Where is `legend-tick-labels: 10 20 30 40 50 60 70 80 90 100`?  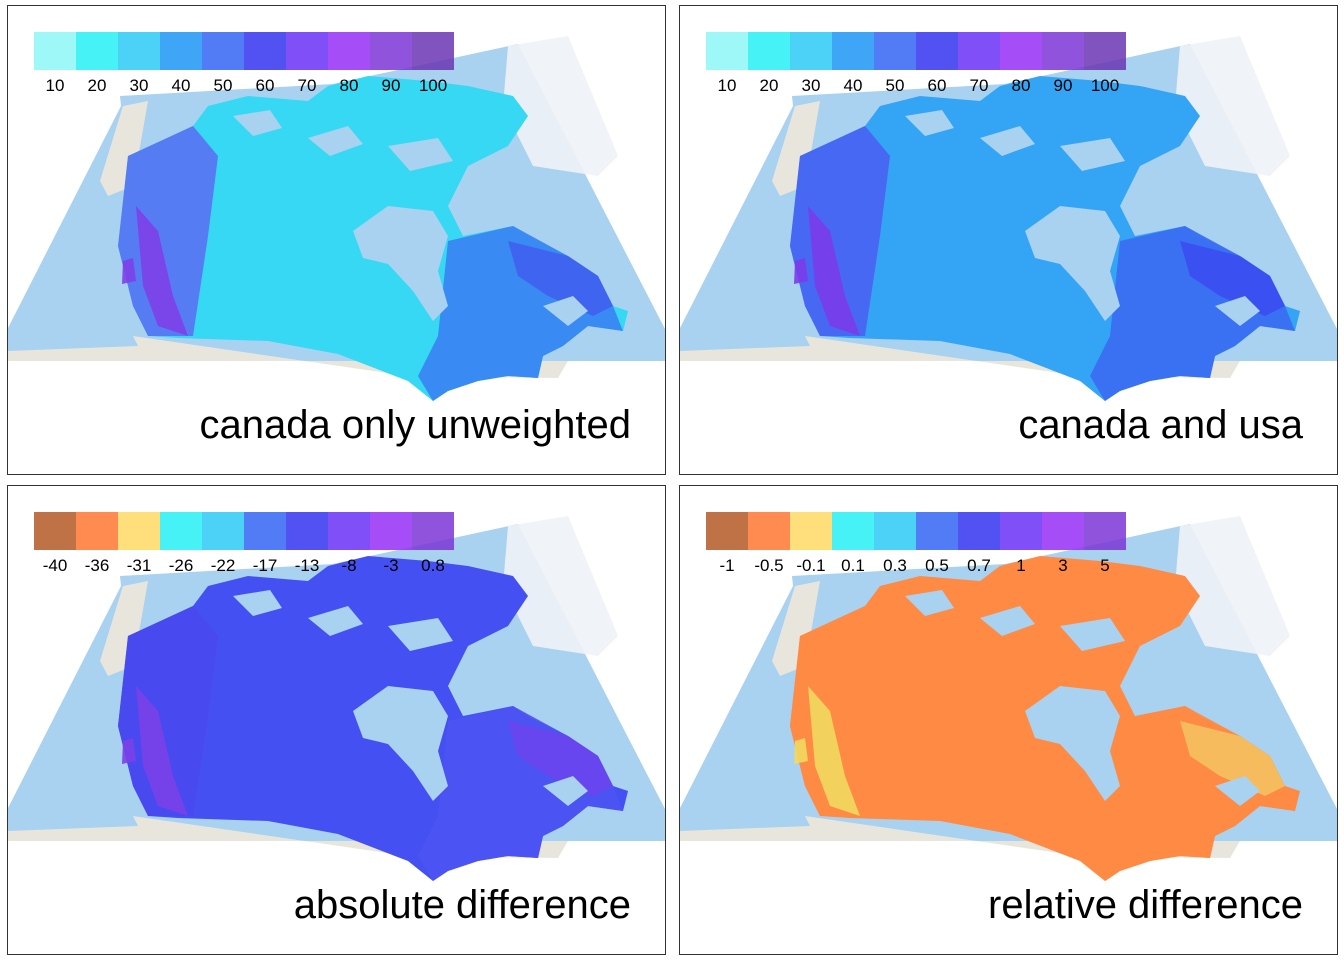
legend-tick-labels: 10 20 30 40 50 60 70 80 90 100 is located at coordinates (916, 86).